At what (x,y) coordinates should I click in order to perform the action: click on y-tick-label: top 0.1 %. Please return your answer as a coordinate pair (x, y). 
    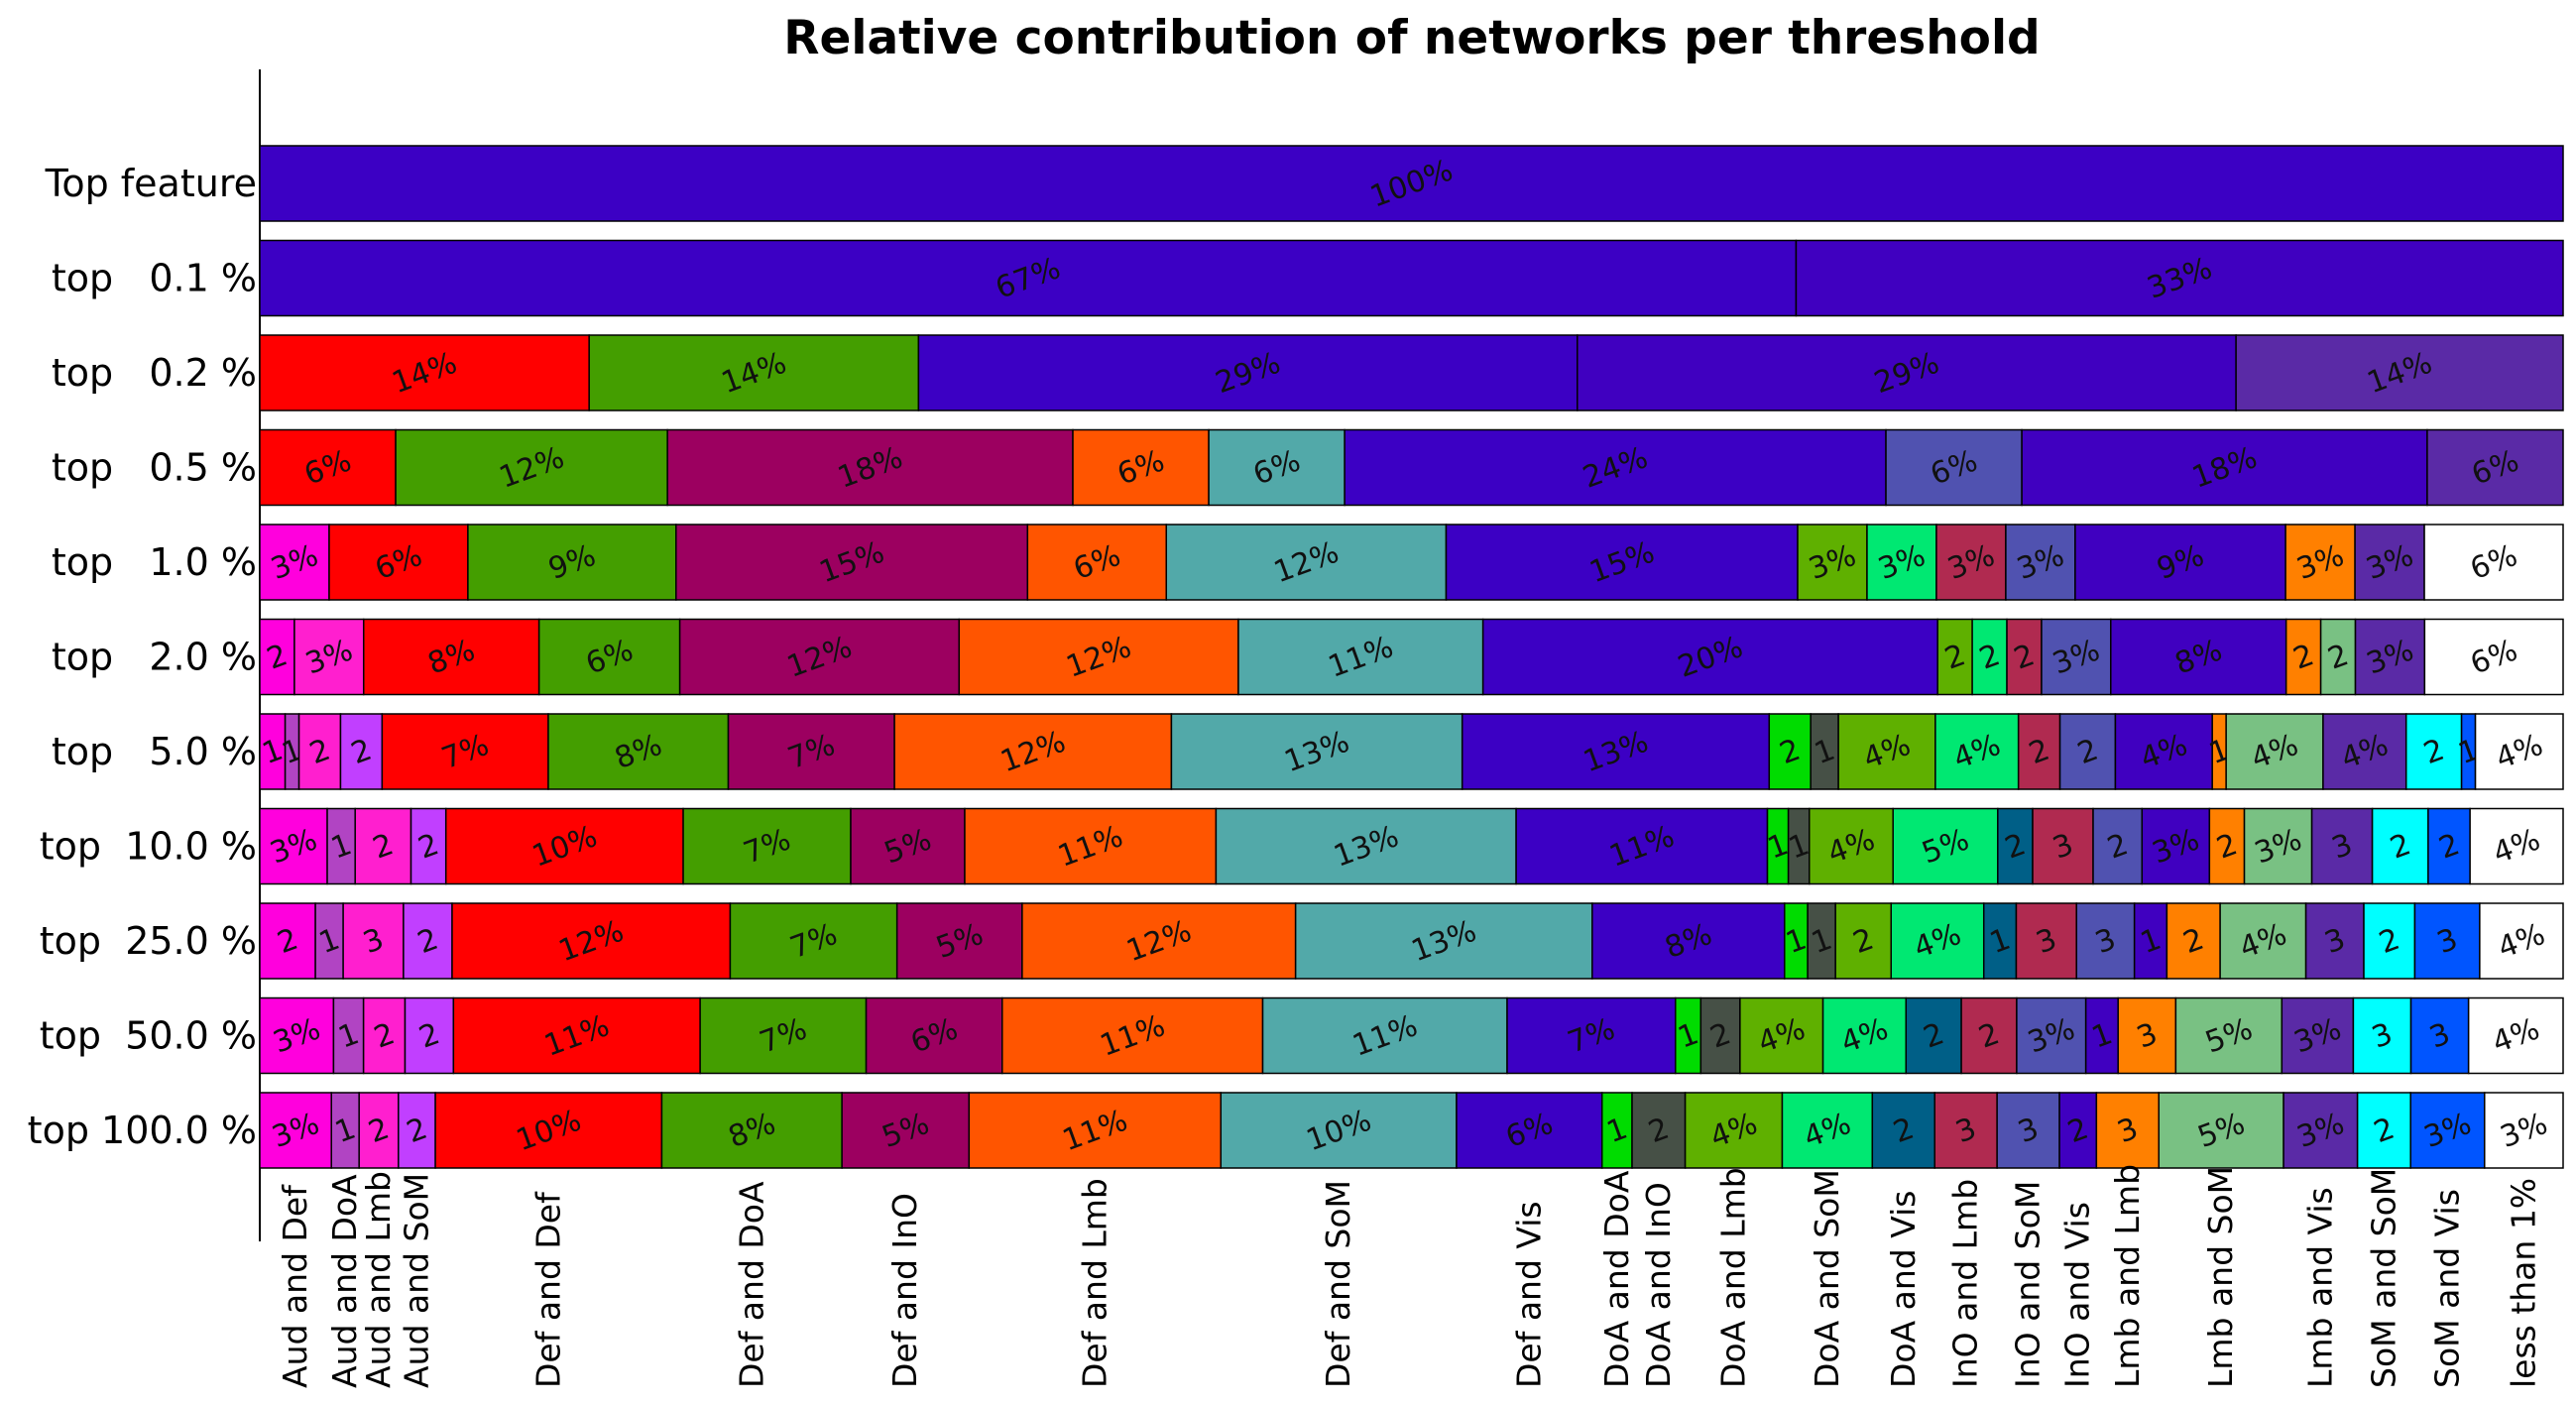
    Looking at the image, I should click on (154, 279).